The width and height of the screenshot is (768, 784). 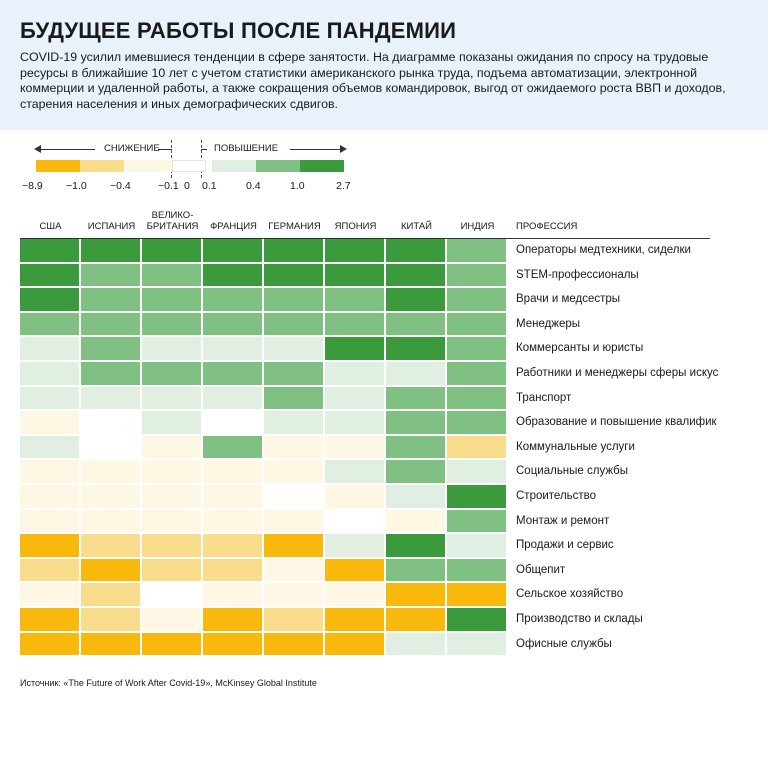 I want to click on legend-tick-label: 0.1, so click(x=209, y=186).